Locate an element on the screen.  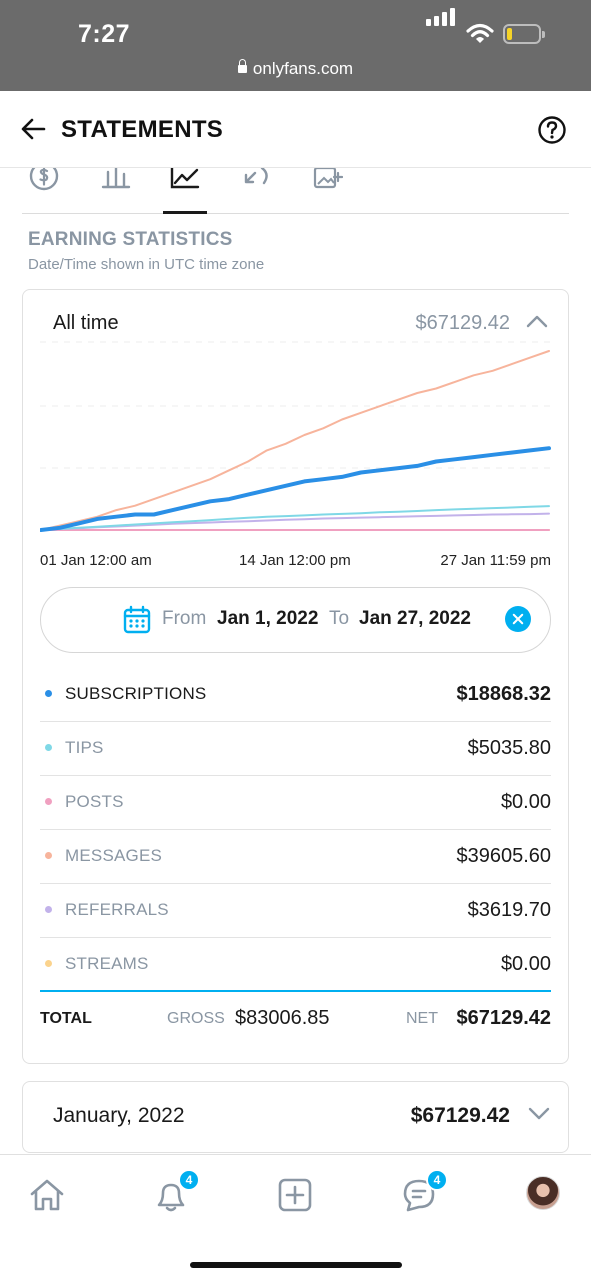
page-title: STATEMENTS is located at coordinates (142, 129).